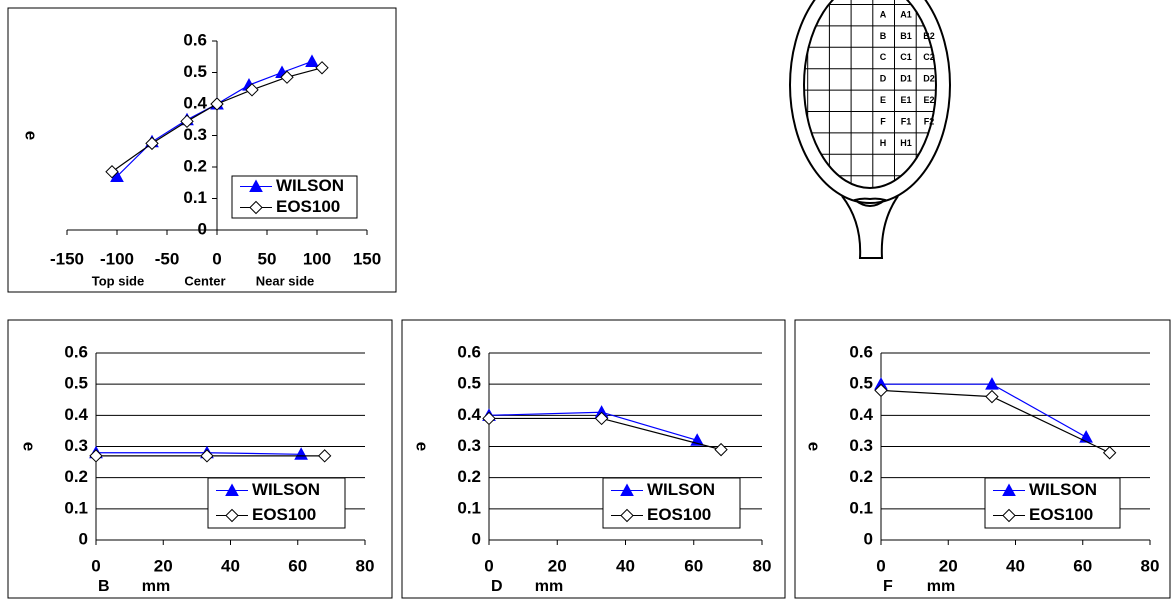  Describe the element at coordinates (67, 258) in the screenshot. I see `x-tick-label: -150` at that location.